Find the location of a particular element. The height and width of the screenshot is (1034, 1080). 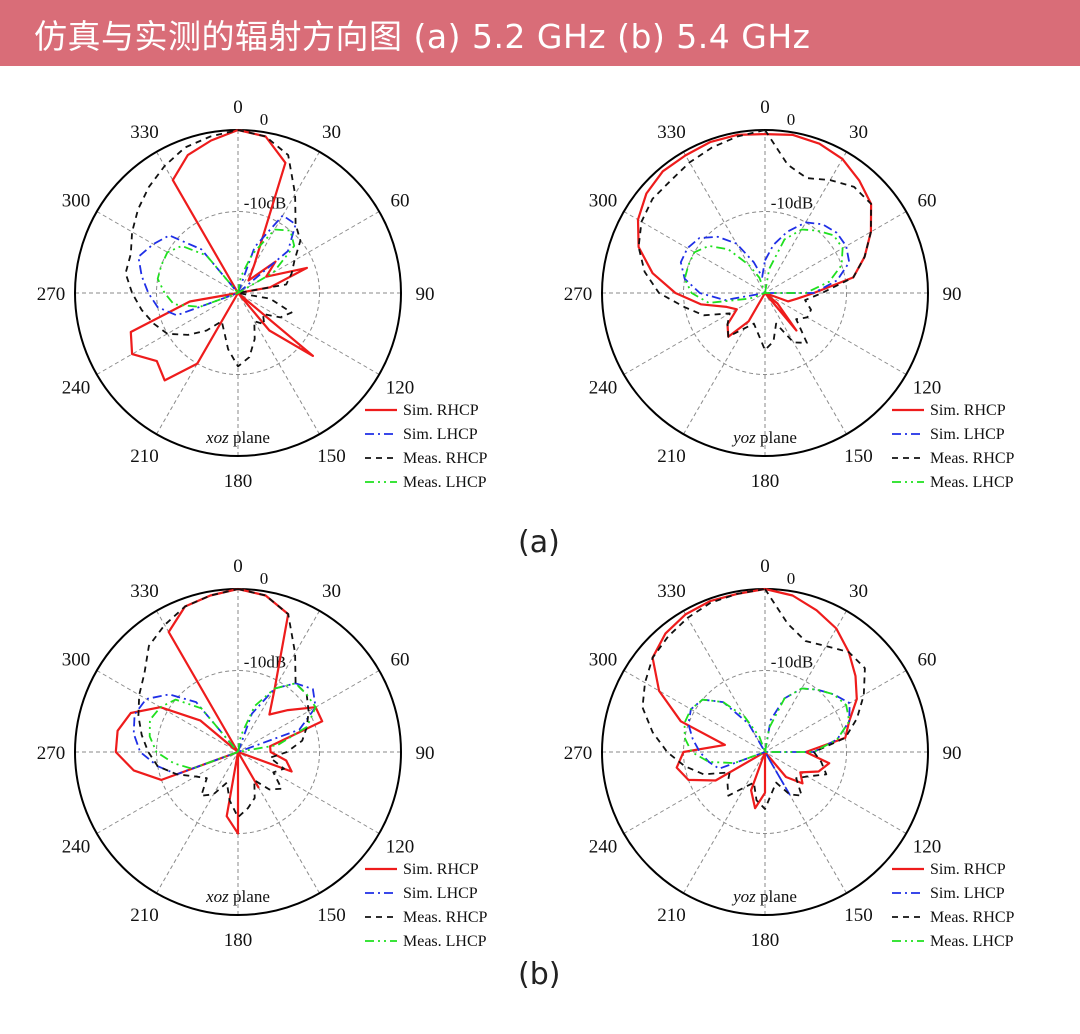

plane-label-axis: yoz is located at coordinates (743, 896).